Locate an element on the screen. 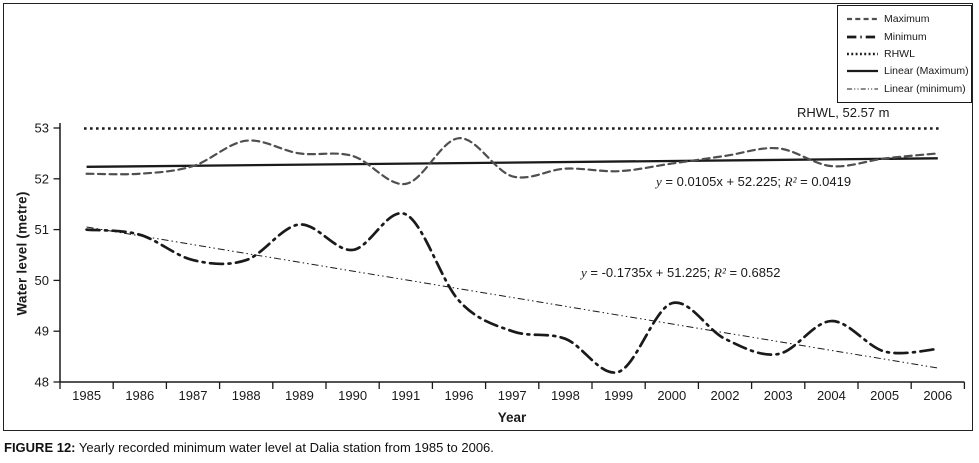 Image resolution: width=979 pixels, height=463 pixels. x-tick-label: 1991 is located at coordinates (405, 395).